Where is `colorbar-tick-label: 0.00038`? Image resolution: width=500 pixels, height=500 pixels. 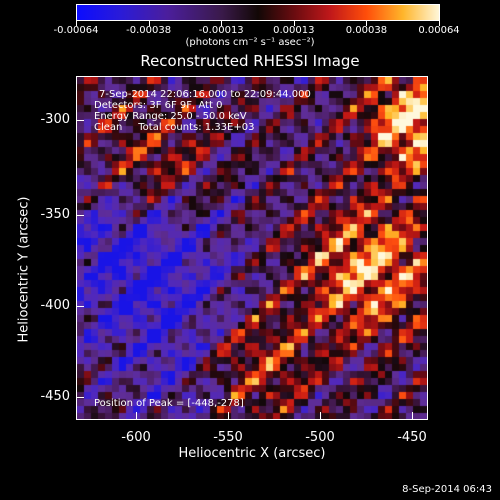
colorbar-tick-label: 0.00038 is located at coordinates (366, 30).